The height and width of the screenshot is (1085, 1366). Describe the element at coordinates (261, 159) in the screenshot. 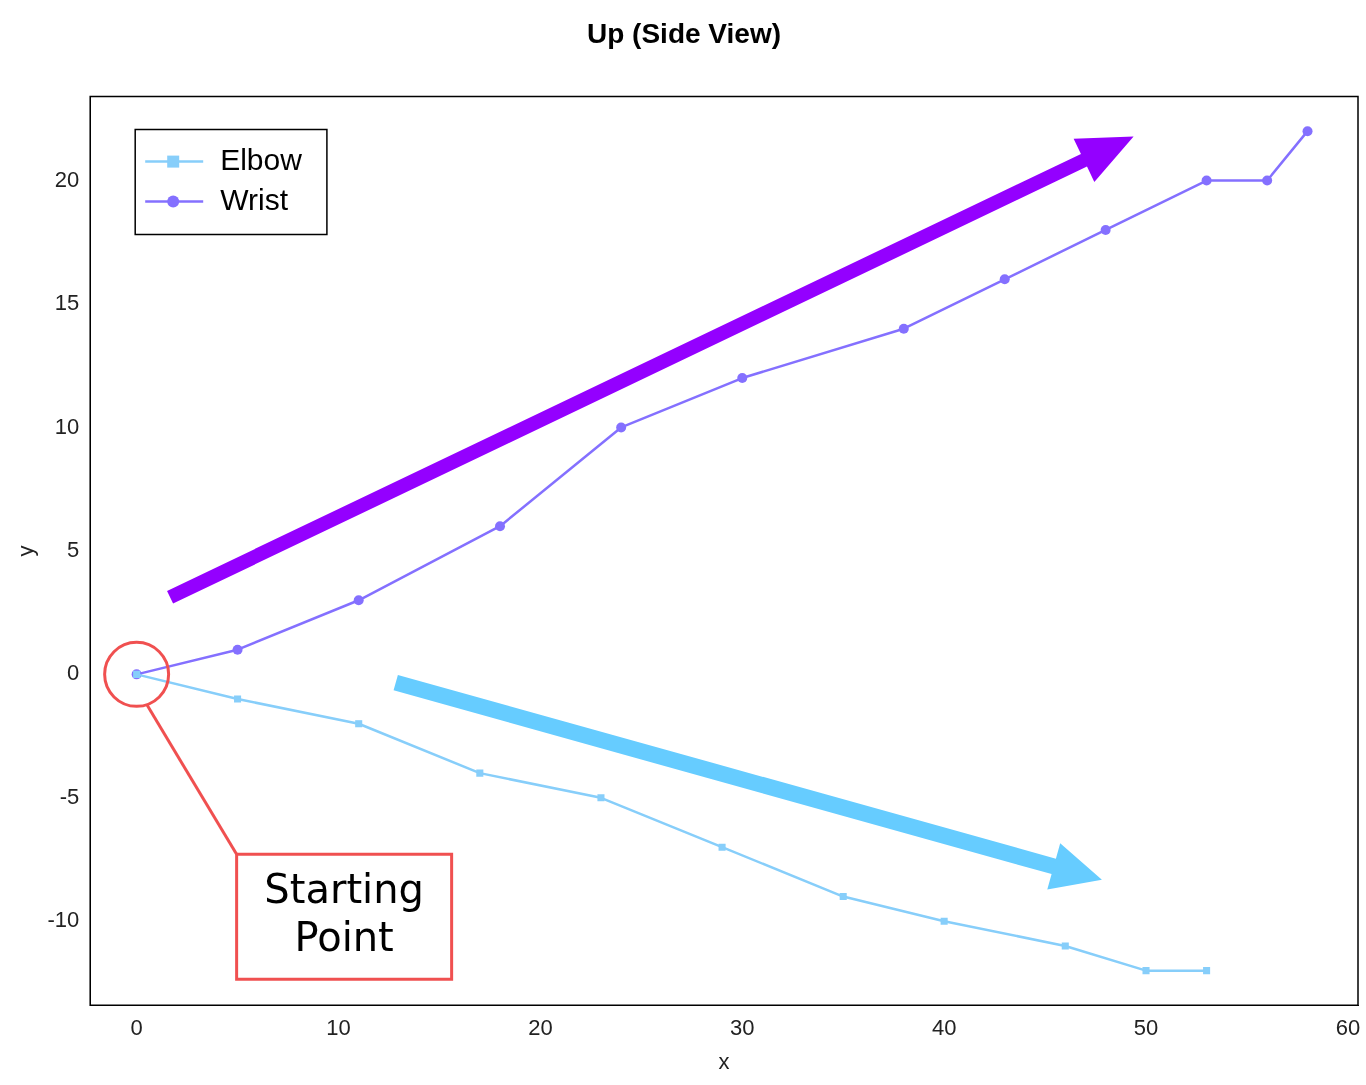

I see `legend-label: Elbow` at that location.